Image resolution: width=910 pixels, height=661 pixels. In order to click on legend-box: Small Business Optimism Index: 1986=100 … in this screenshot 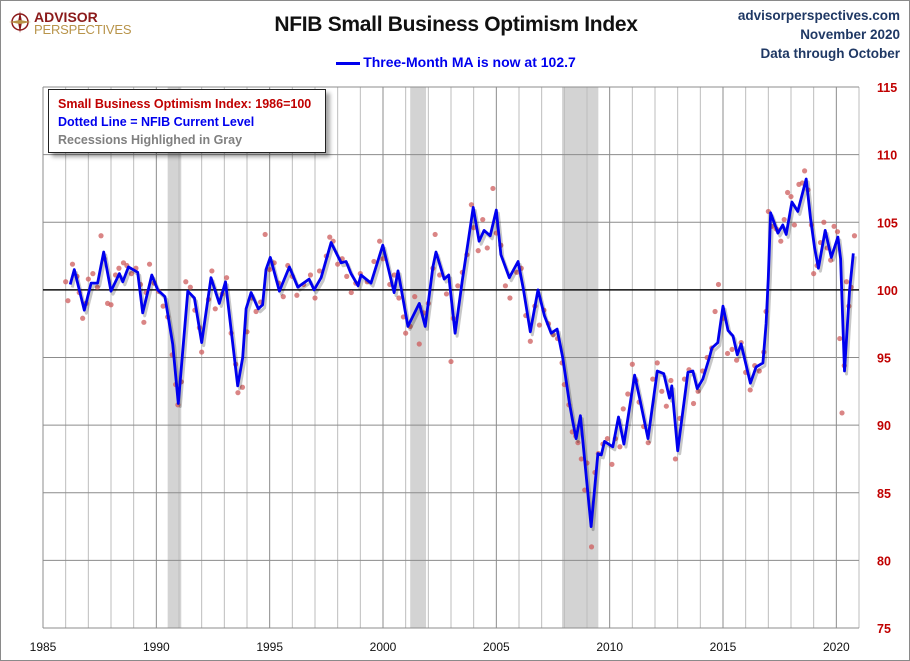, I will do `click(187, 121)`.